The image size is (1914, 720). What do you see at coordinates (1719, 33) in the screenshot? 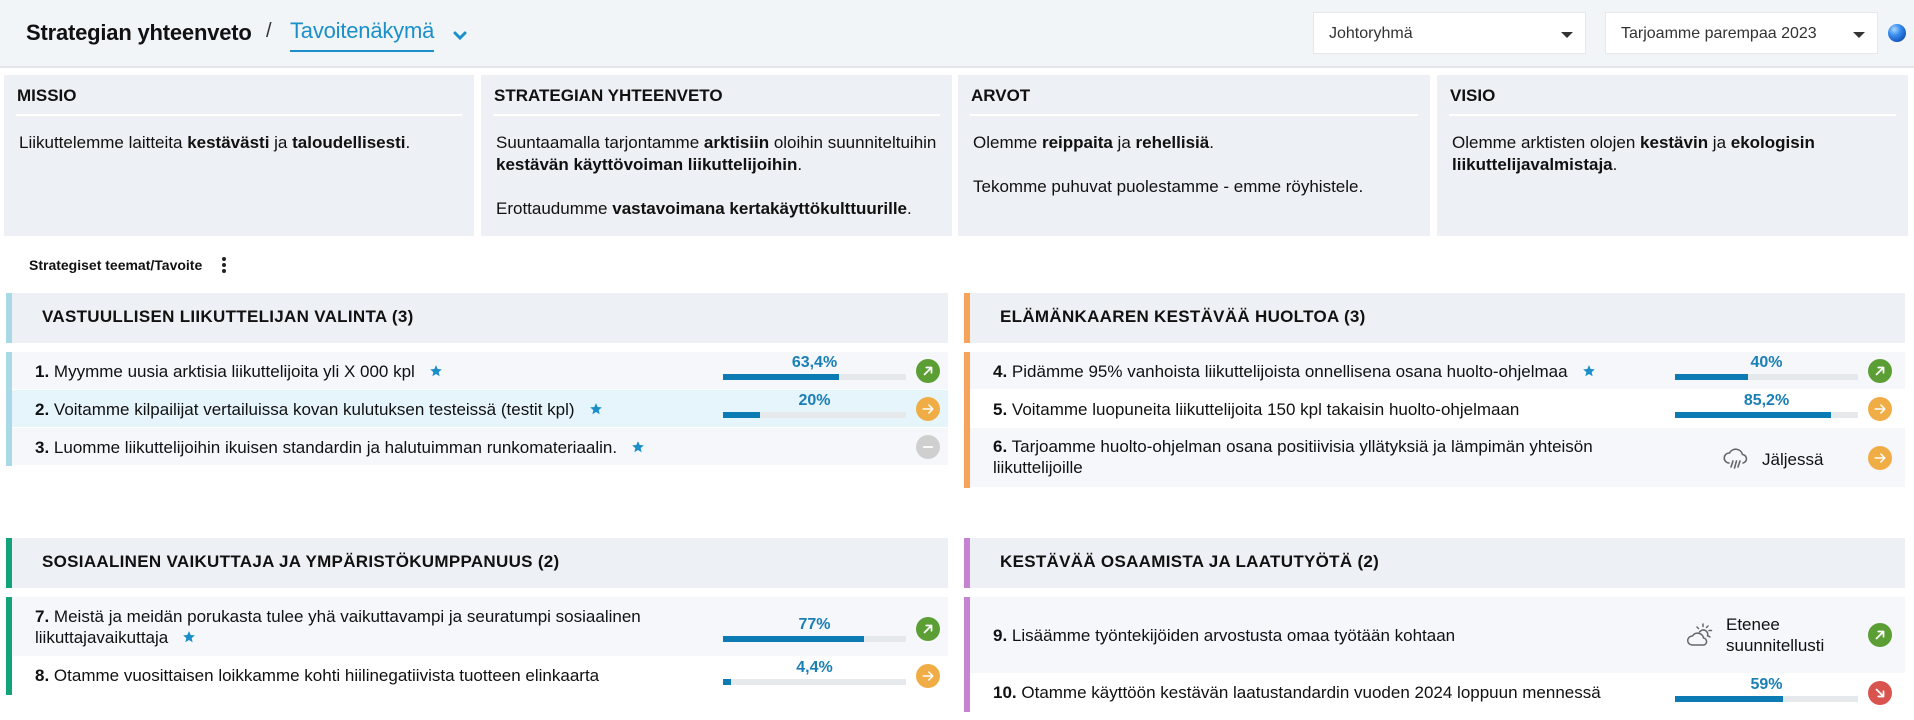
I see `strategy-select-value: Tarjoamme parempaa 2023` at bounding box center [1719, 33].